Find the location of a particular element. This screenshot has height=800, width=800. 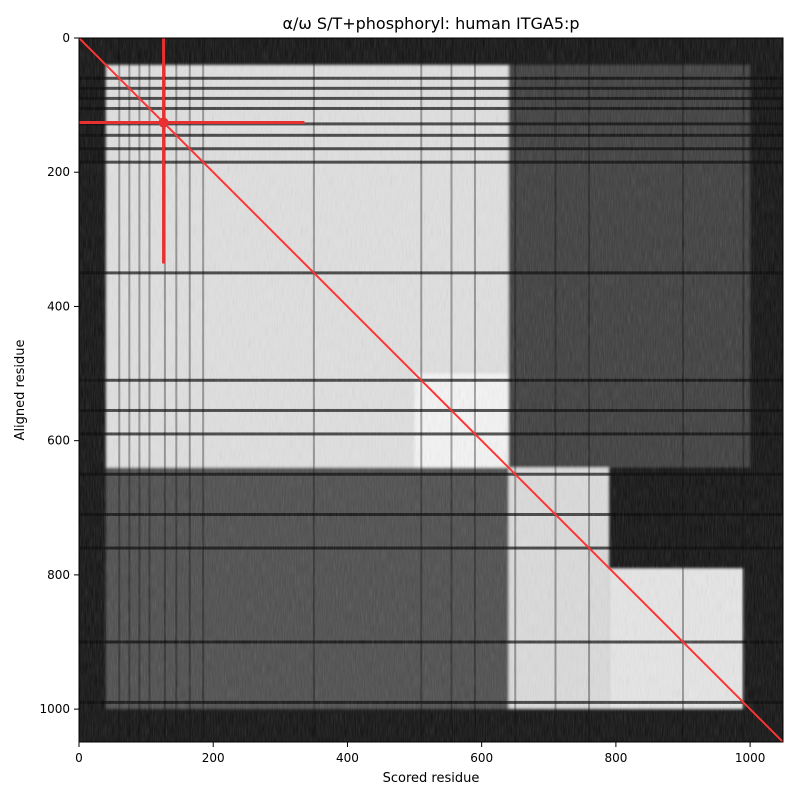

y-tick-label-400: 400 is located at coordinates (58, 306).